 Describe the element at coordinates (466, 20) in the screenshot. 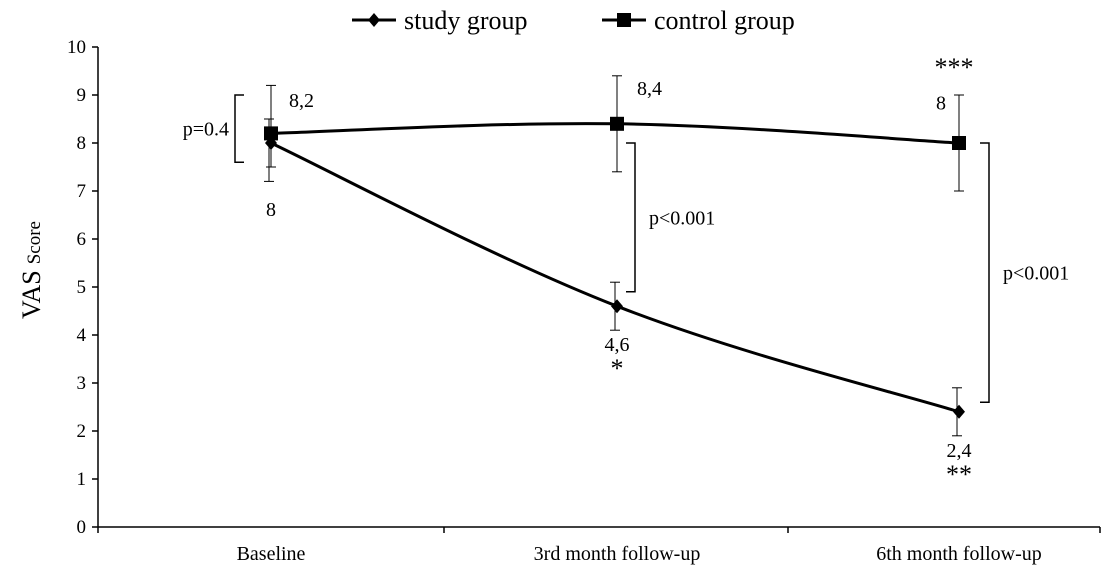

I see `legend-label: study group` at that location.